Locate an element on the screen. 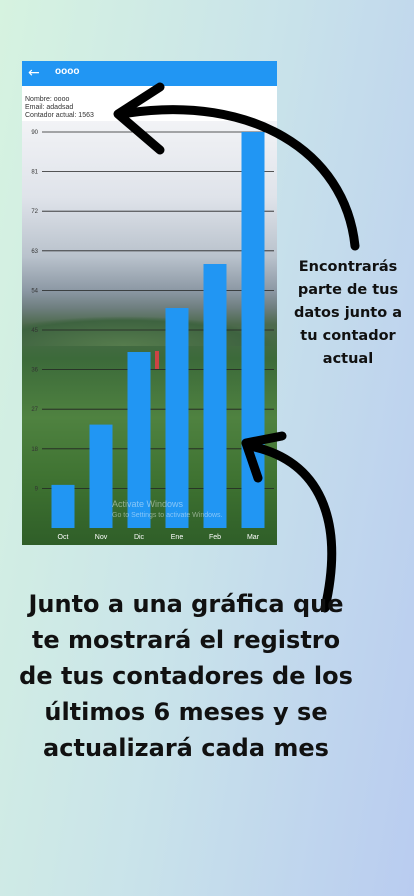 Image resolution: width=414 pixels, height=896 pixels. y-tick-label: 81 is located at coordinates (34, 173).